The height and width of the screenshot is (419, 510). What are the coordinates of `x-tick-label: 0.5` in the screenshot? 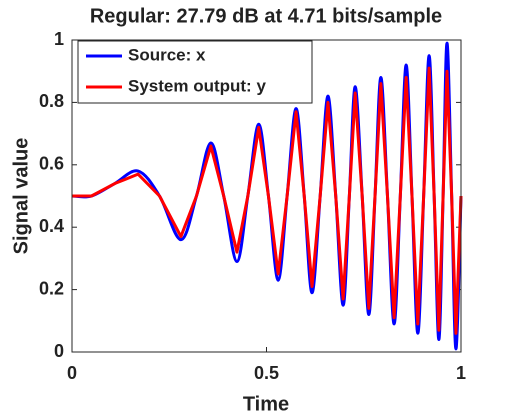 It's located at (266, 373).